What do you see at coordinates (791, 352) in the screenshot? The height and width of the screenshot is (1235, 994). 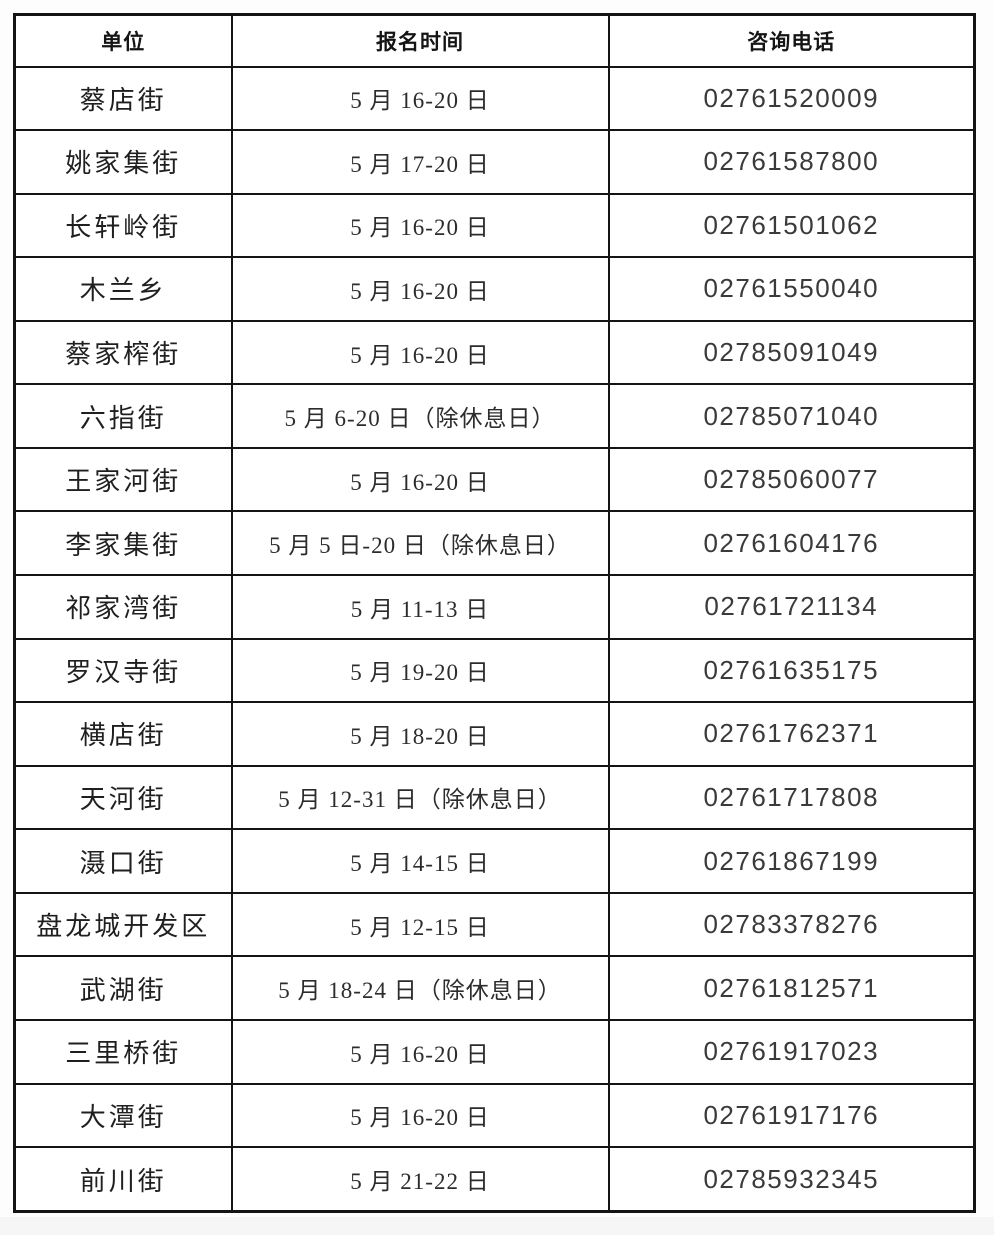 I see `phone-cell: 02785091049` at bounding box center [791, 352].